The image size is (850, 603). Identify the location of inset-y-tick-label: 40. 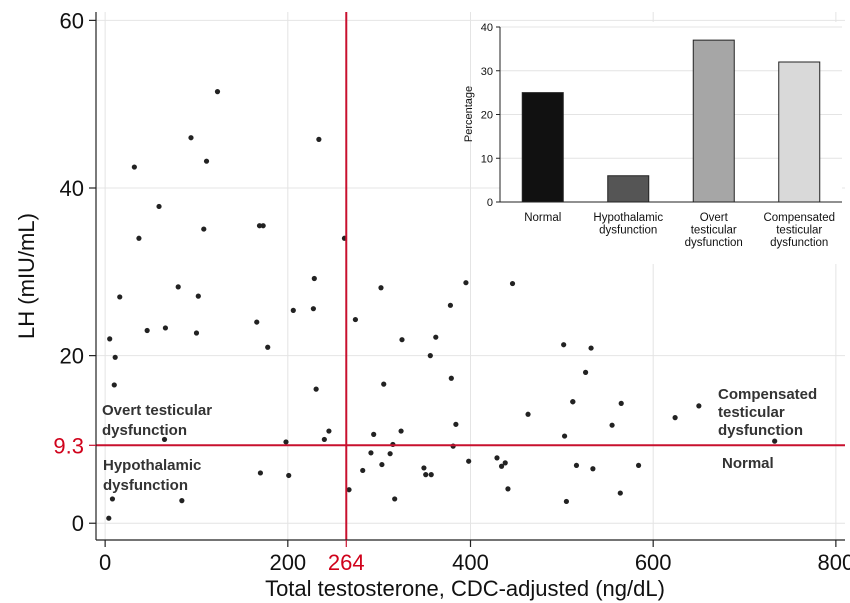
(487, 28).